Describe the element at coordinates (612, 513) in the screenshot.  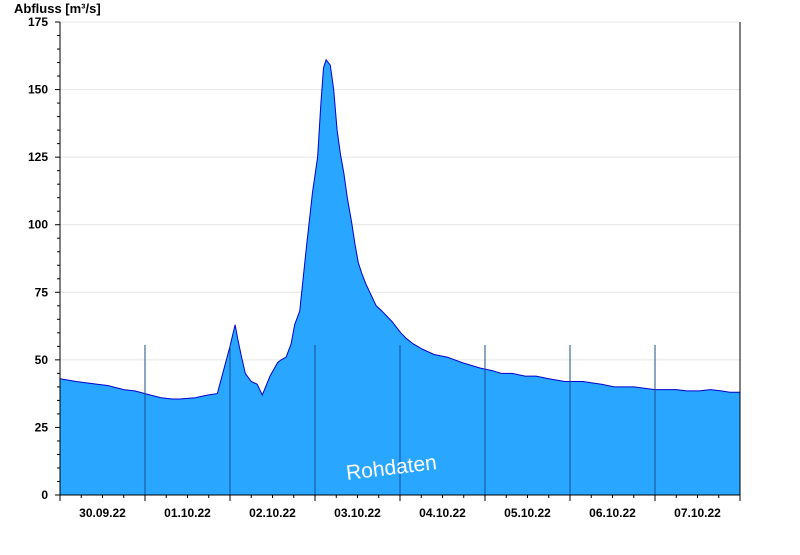
I see `x-tick-label: 06.10.22` at that location.